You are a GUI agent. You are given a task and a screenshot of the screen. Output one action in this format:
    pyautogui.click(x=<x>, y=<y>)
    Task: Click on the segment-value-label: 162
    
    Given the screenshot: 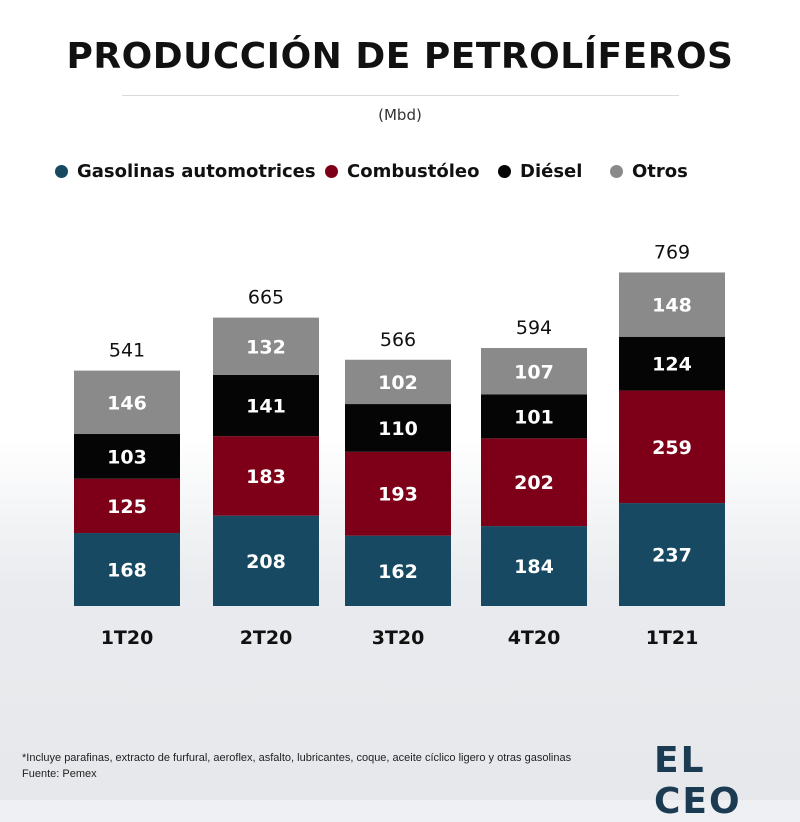 What is the action you would take?
    pyautogui.click(x=398, y=572)
    